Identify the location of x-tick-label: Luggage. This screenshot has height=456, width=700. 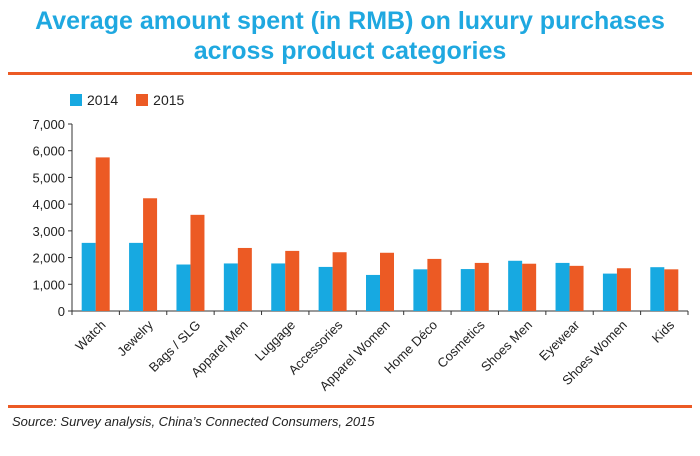
(275, 340).